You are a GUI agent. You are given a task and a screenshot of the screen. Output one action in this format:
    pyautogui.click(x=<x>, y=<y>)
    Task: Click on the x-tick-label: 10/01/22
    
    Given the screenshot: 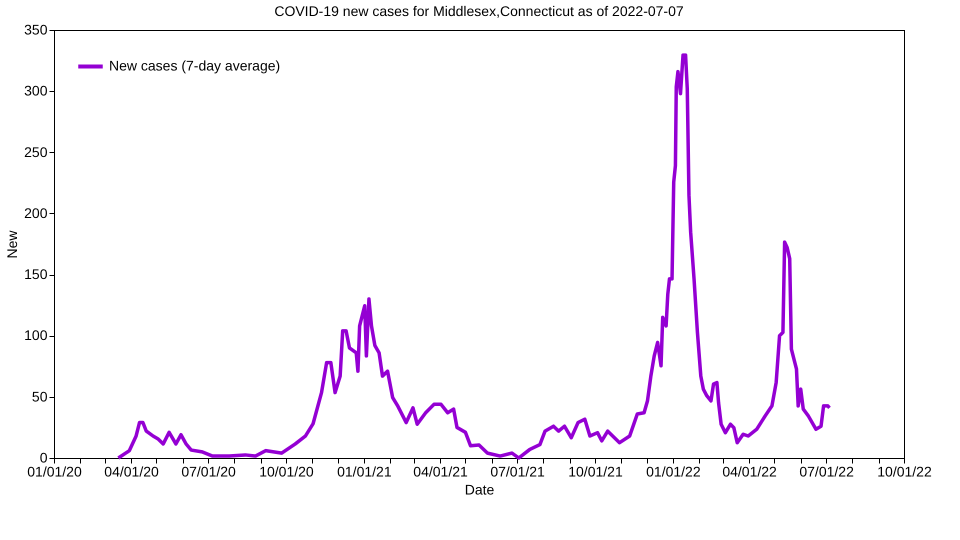 What is the action you would take?
    pyautogui.click(x=904, y=472)
    